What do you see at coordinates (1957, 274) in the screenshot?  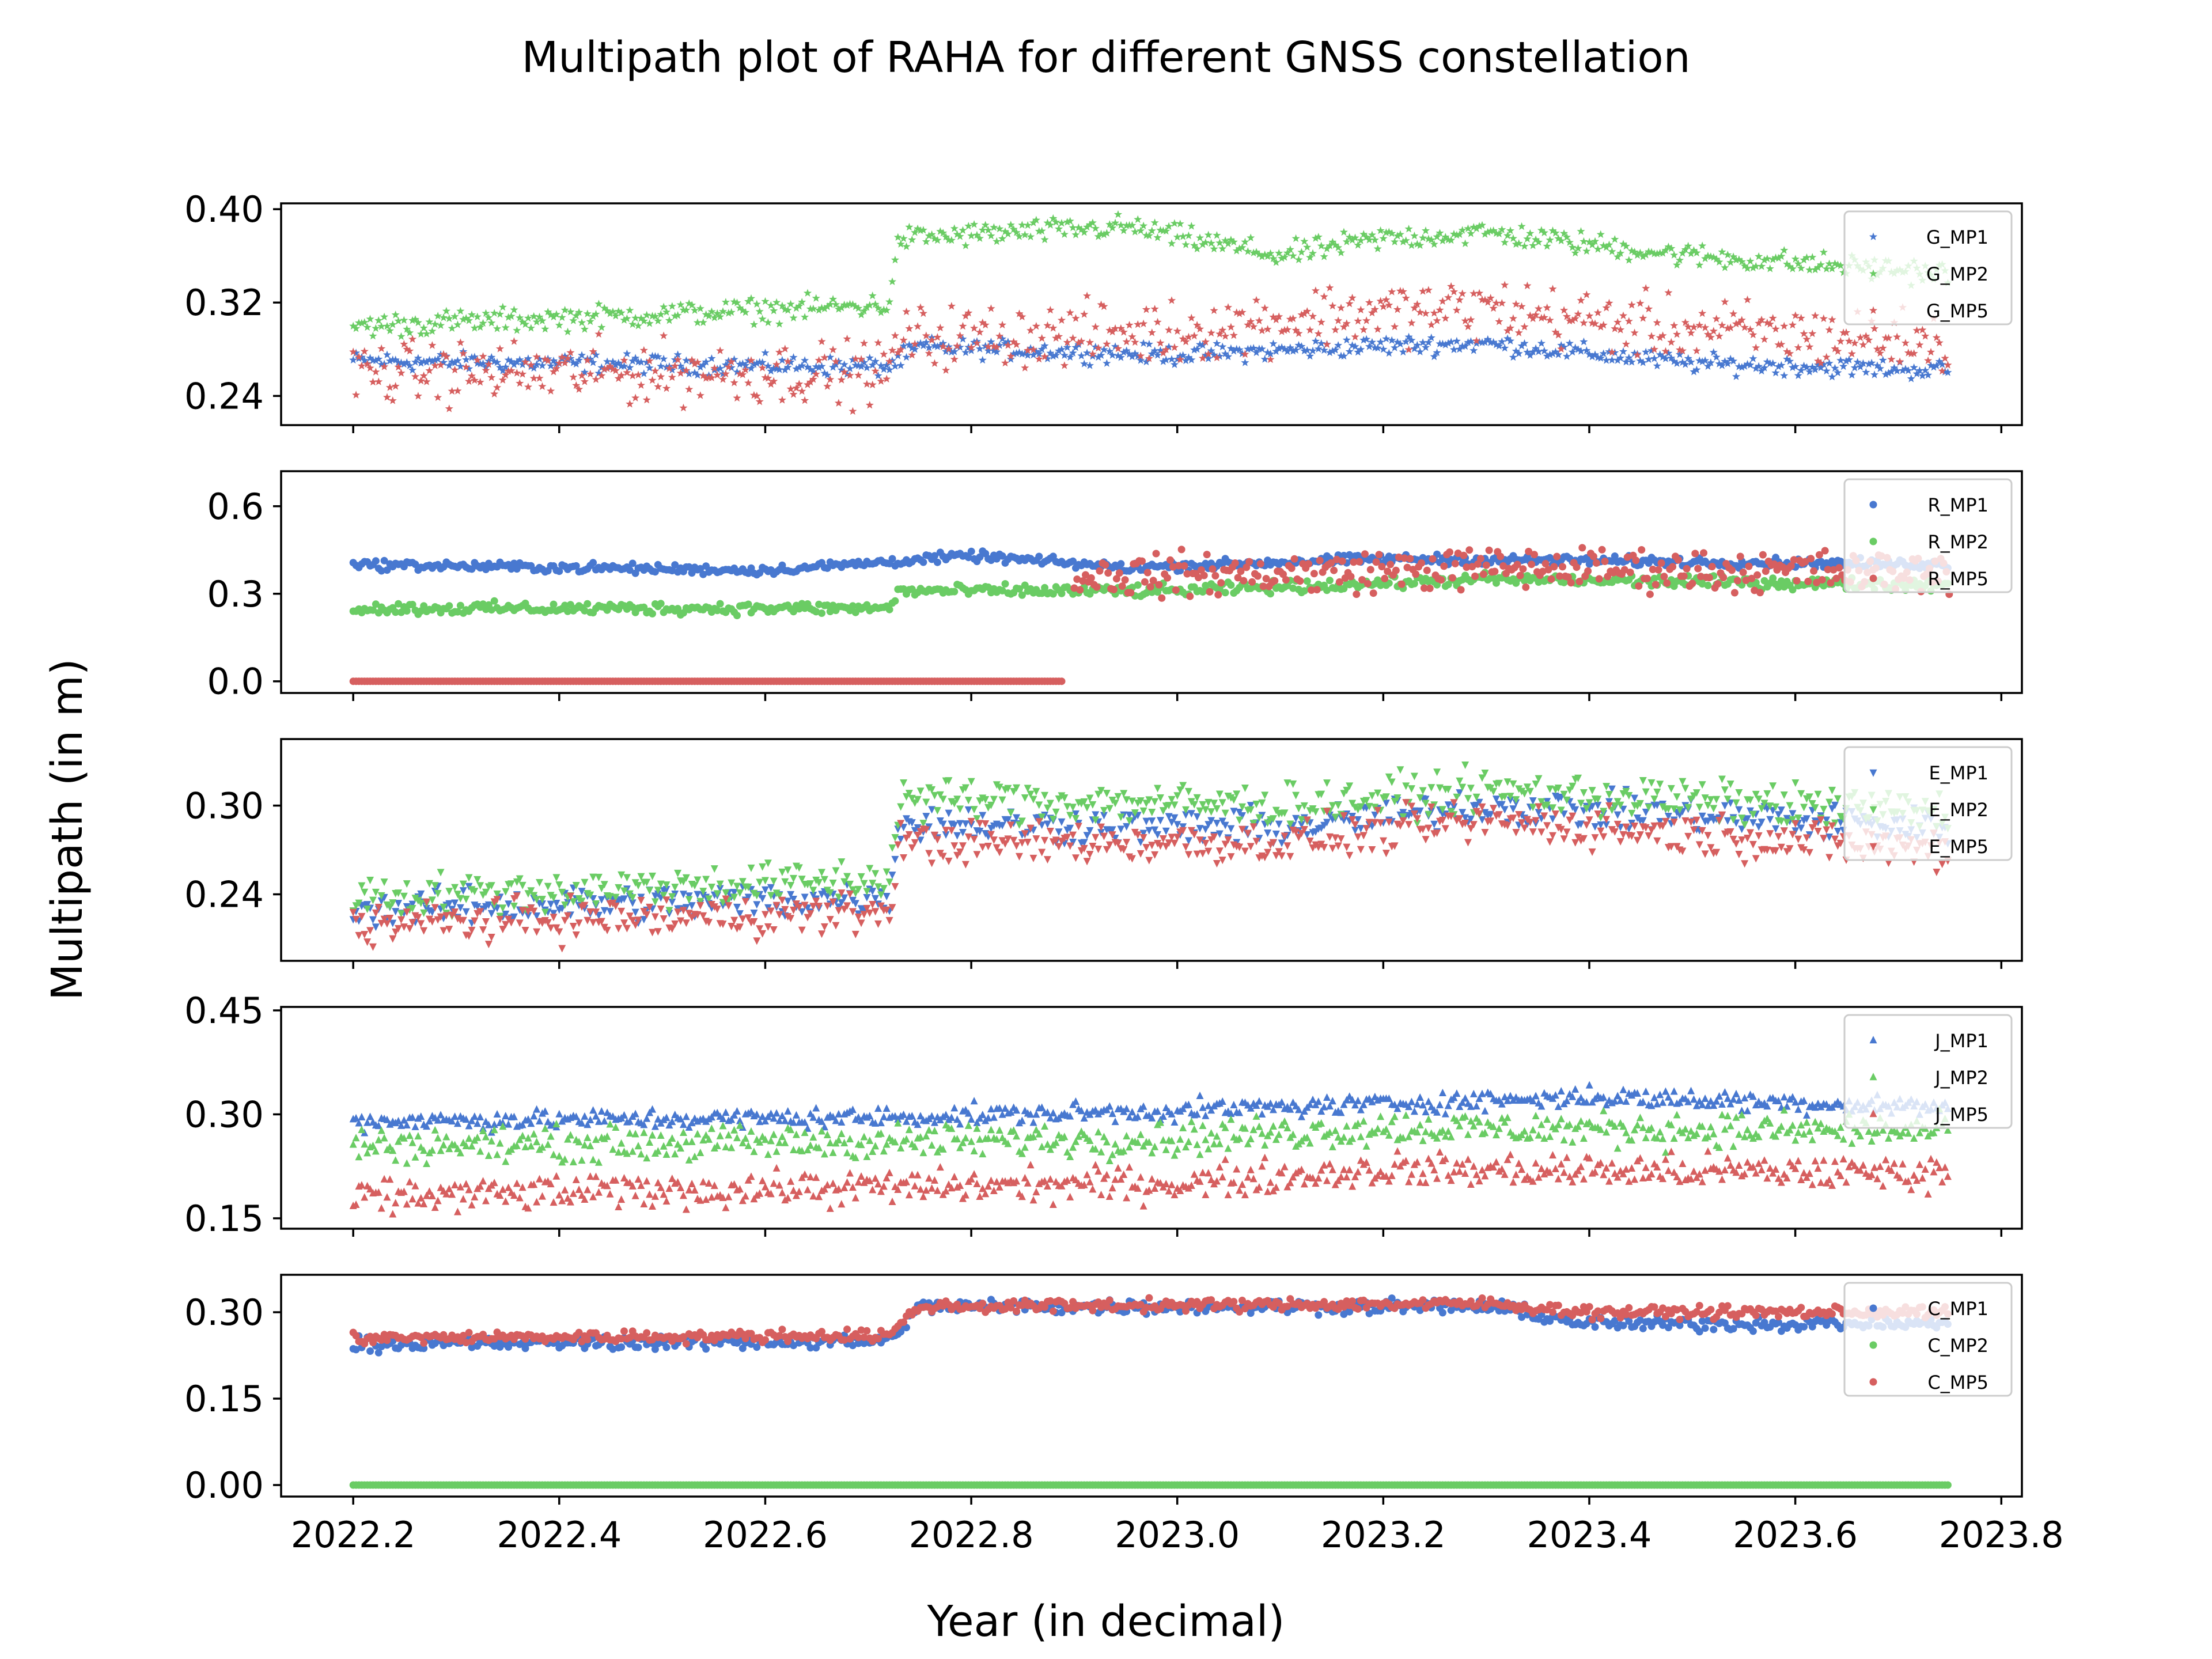 I see `legend-label: G_MP2` at bounding box center [1957, 274].